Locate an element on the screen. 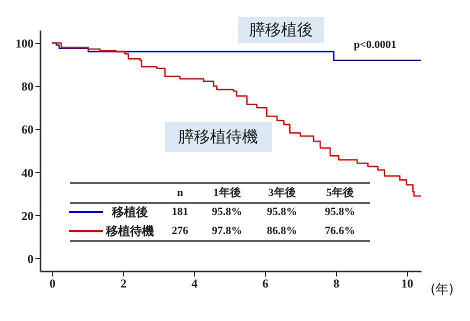  annotation: 5年後 is located at coordinates (340, 192).